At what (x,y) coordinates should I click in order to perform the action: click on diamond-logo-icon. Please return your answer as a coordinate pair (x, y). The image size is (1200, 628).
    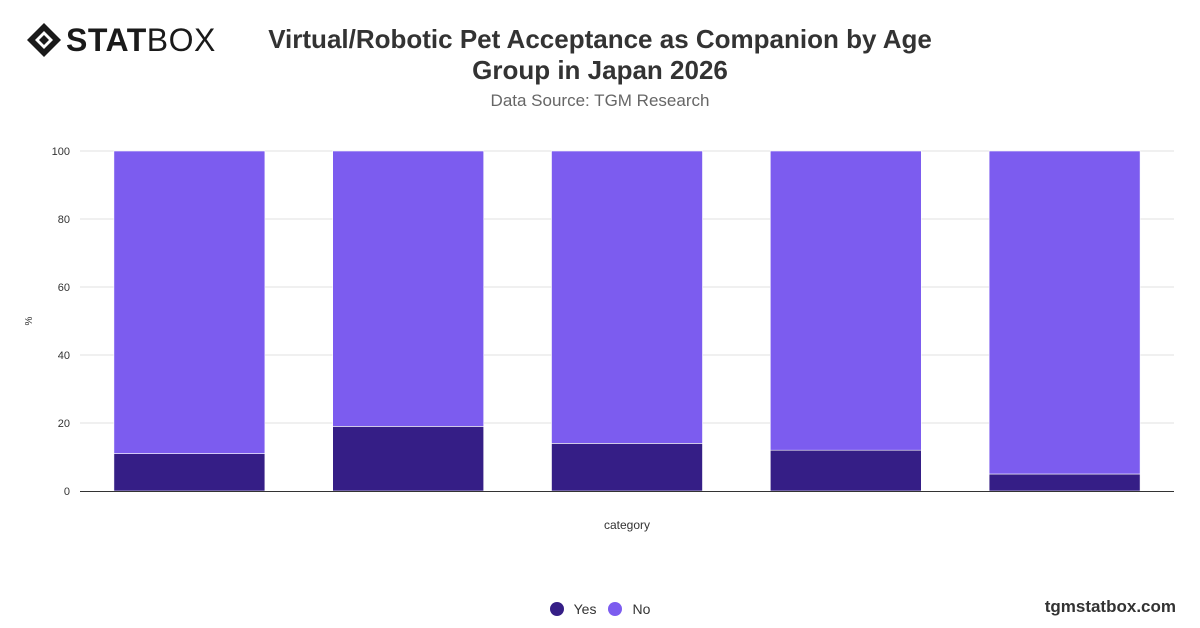
    Looking at the image, I should click on (44, 40).